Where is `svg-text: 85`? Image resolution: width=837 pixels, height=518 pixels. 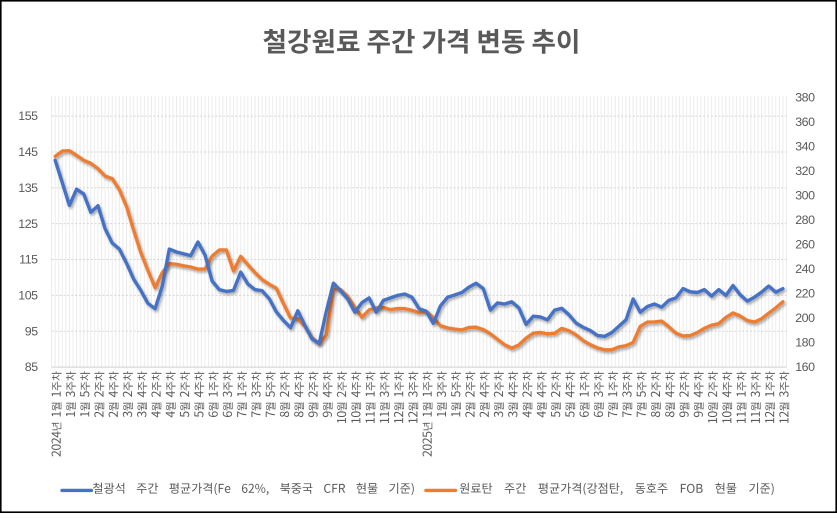
svg-text: 85 is located at coordinates (31, 367).